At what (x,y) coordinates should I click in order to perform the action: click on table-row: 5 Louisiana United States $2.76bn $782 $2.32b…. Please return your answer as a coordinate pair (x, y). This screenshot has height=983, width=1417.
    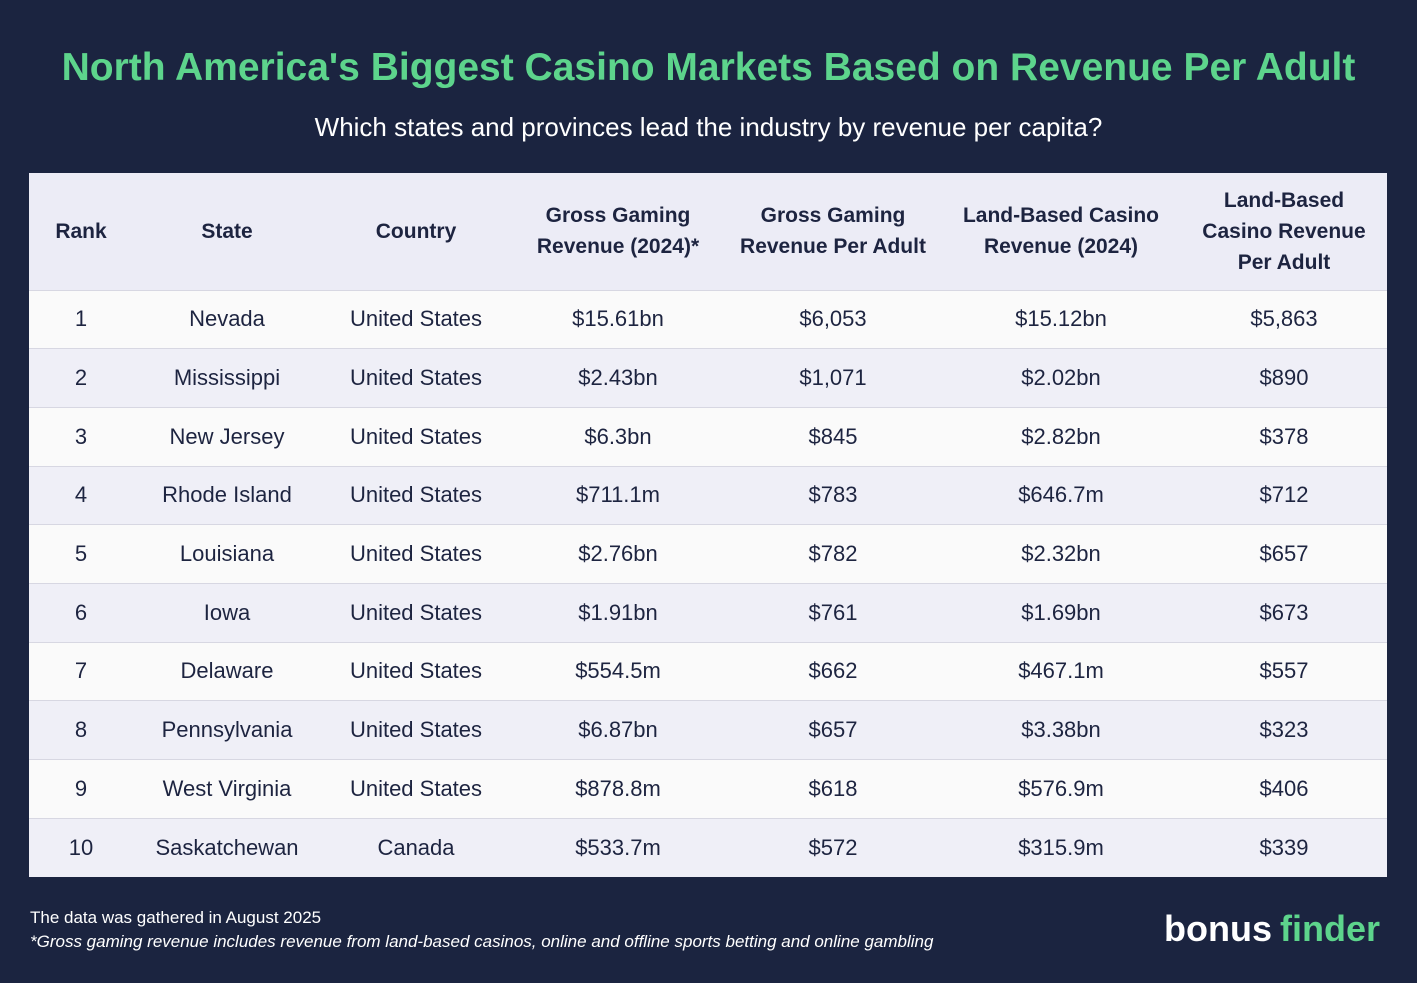
    Looking at the image, I should click on (708, 554).